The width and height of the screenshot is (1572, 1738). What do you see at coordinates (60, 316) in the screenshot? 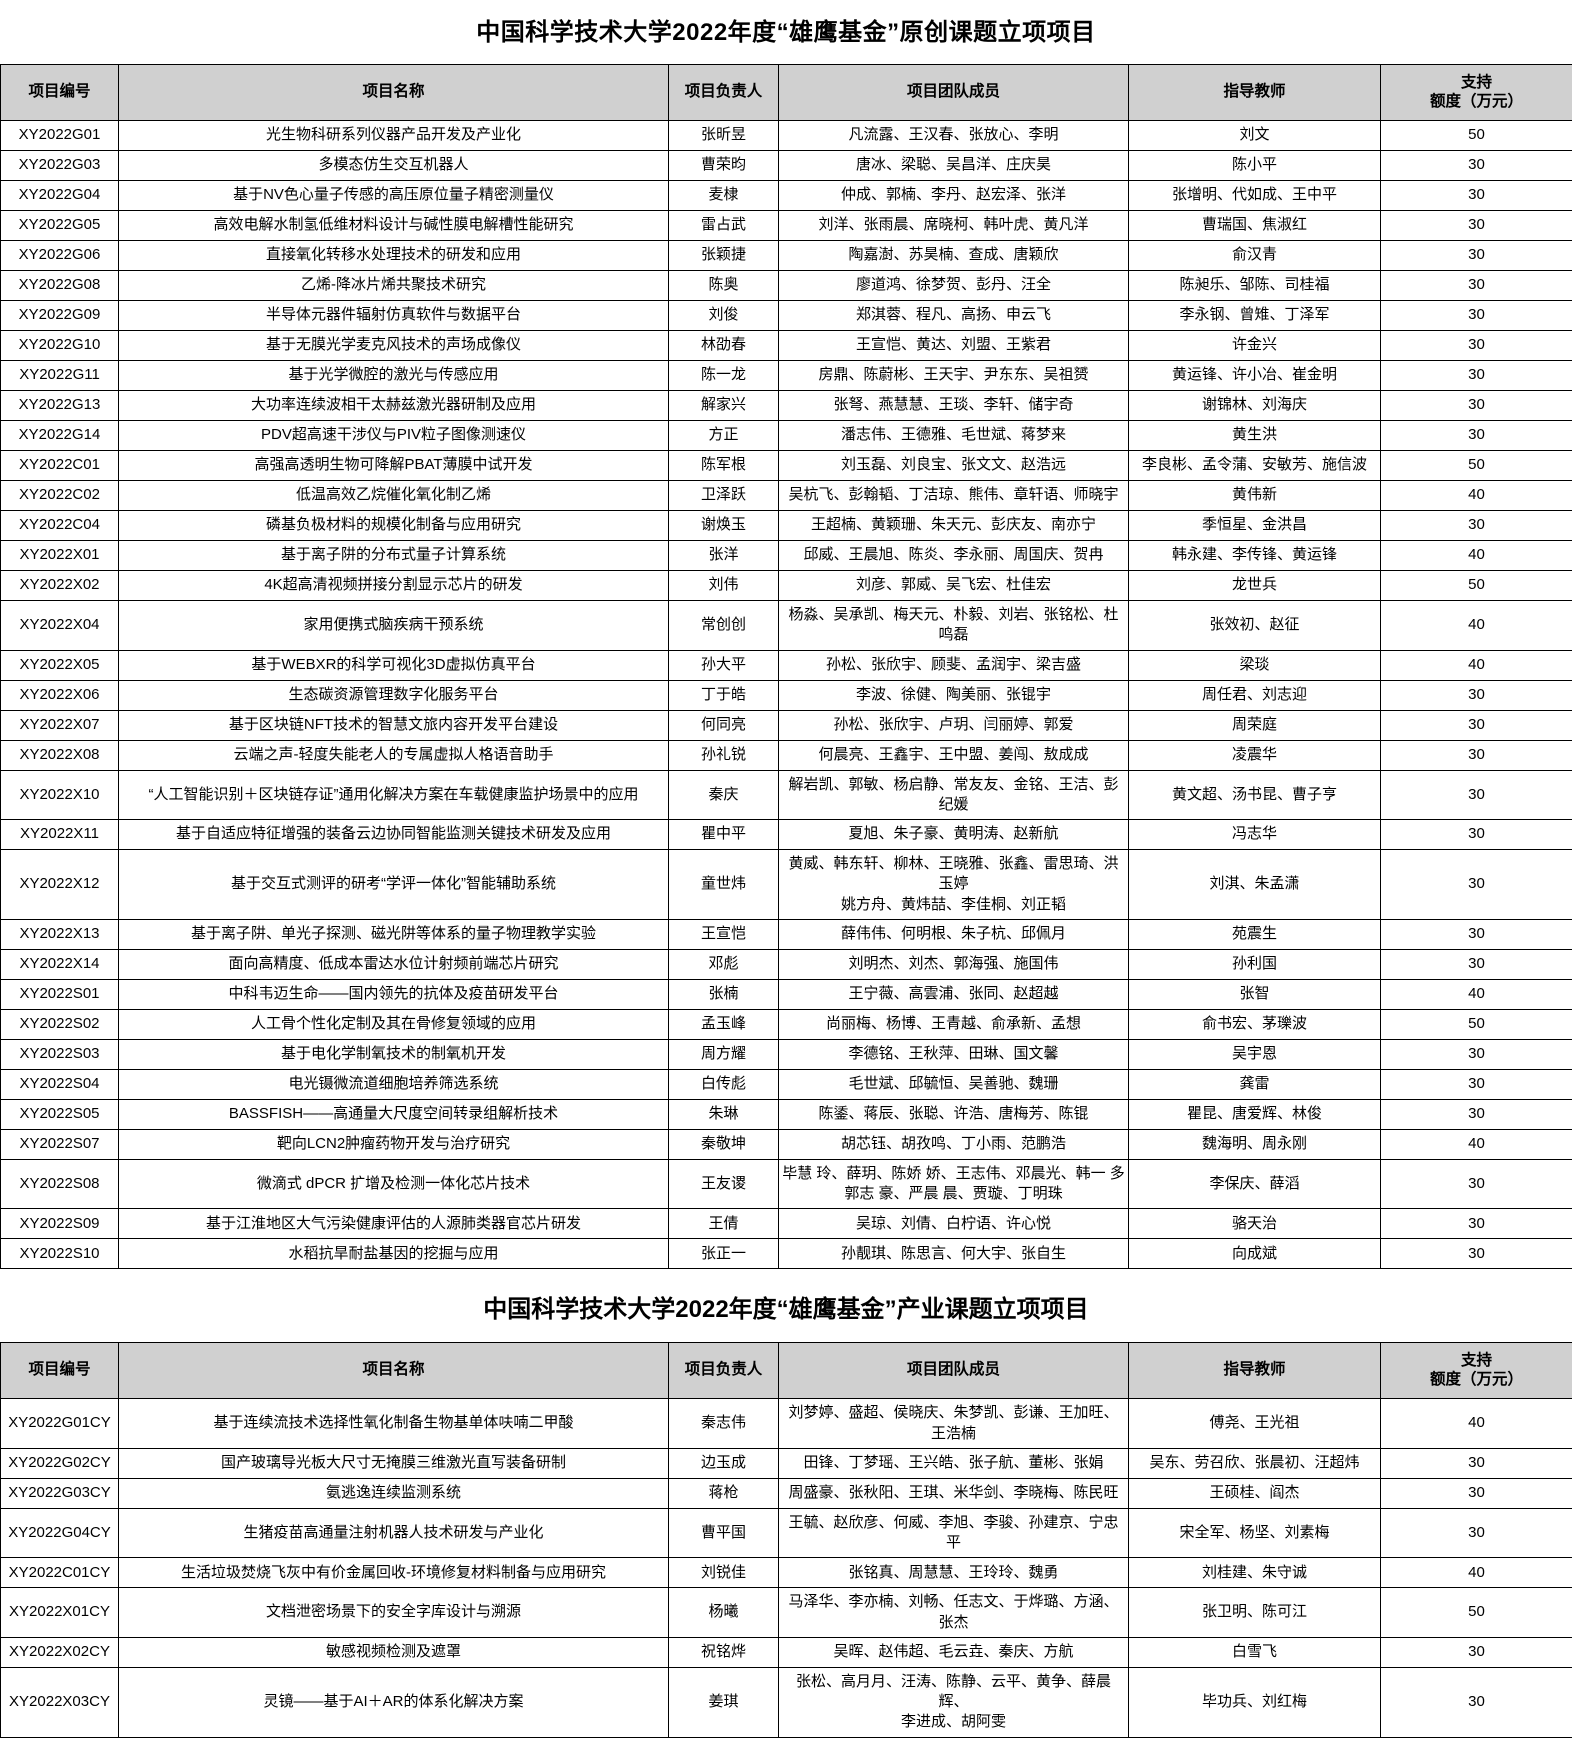
I see `cell-project-id: XY2022G09` at bounding box center [60, 316].